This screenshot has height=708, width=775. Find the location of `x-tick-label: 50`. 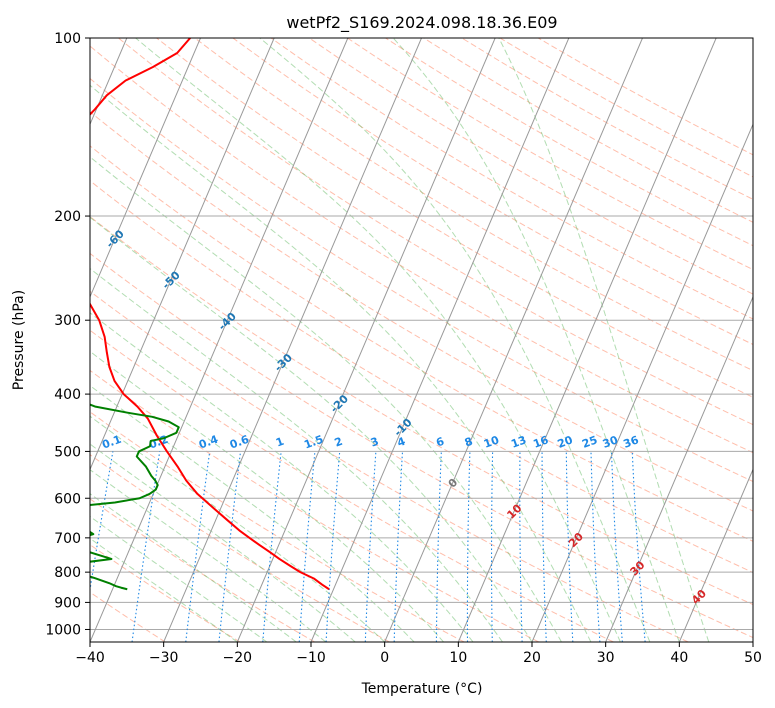

x-tick-label: 50 is located at coordinates (753, 658).